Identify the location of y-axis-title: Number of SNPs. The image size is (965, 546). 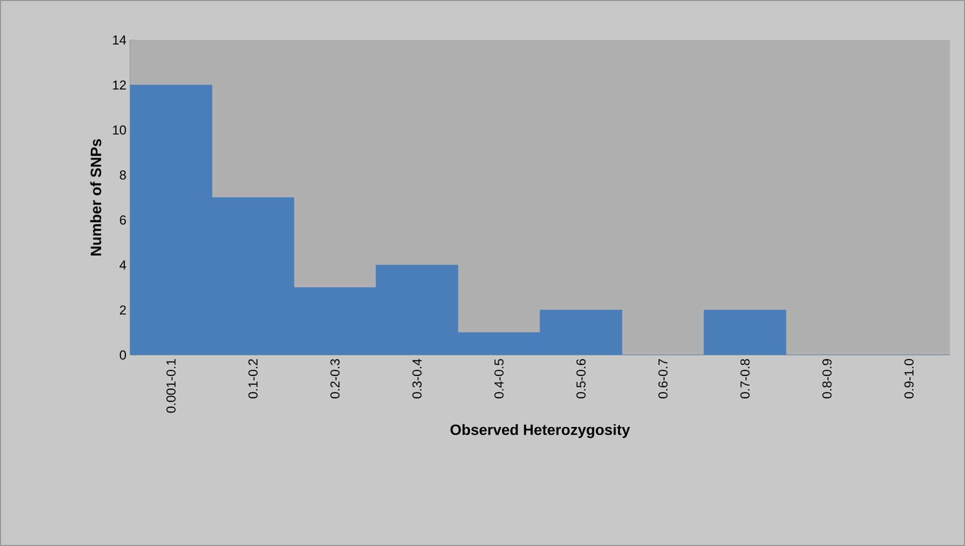
(96, 197).